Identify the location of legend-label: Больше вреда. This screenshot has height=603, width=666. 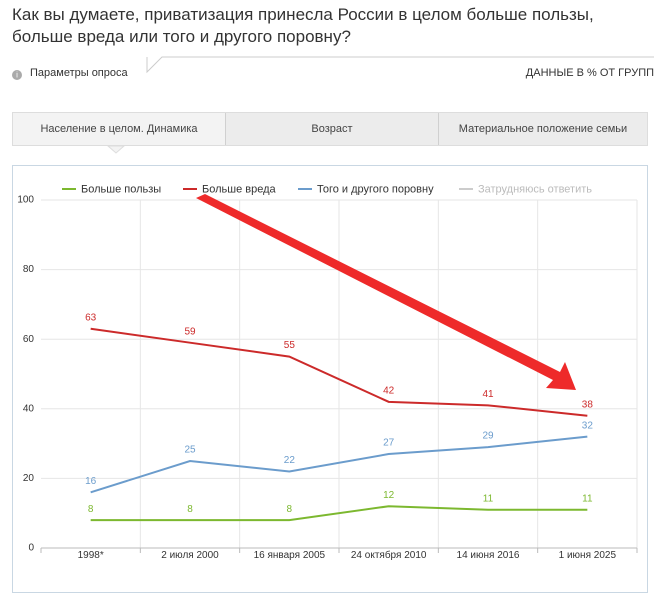
(239, 189).